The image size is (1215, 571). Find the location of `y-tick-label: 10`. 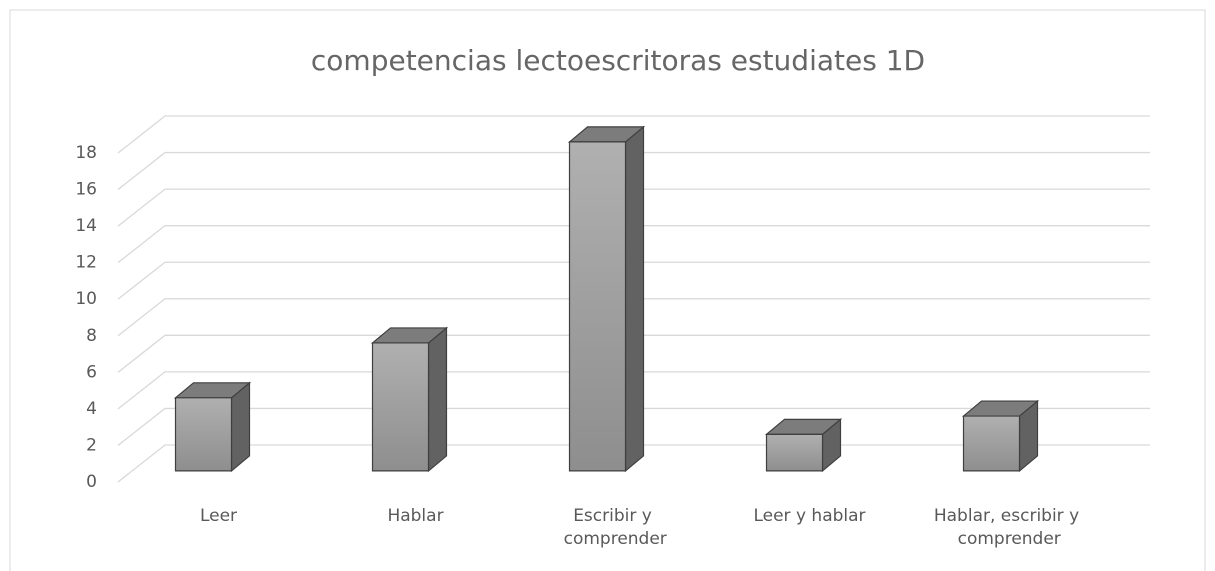

y-tick-label: 10 is located at coordinates (86, 299).